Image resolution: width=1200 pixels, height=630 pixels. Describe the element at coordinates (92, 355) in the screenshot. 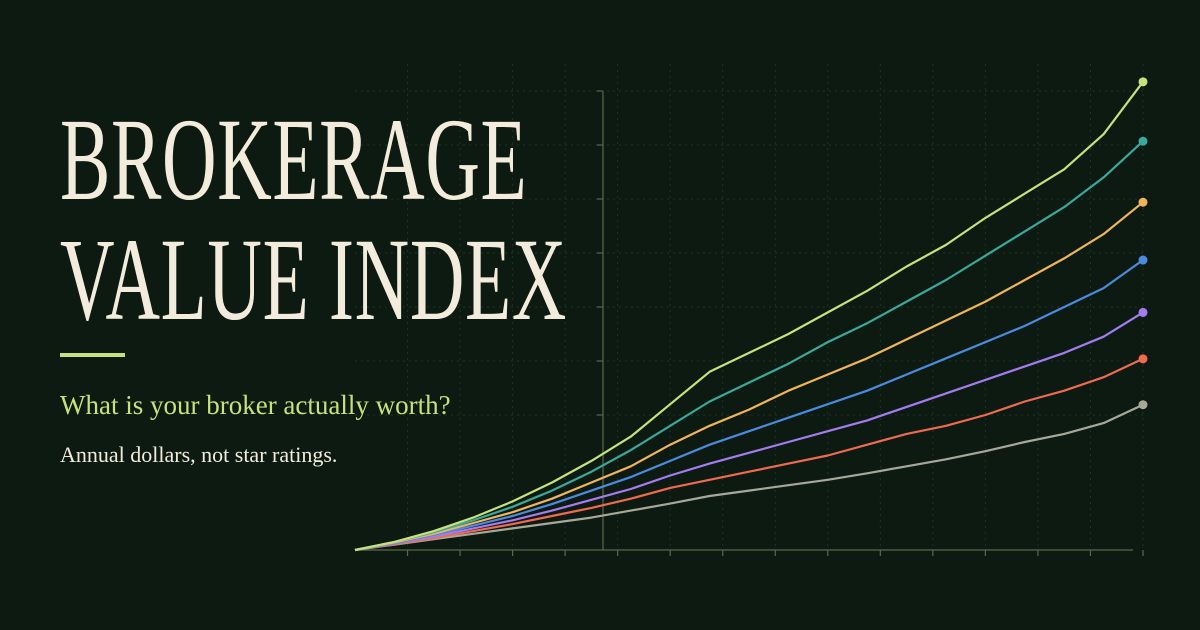

I see `accent-bar` at that location.